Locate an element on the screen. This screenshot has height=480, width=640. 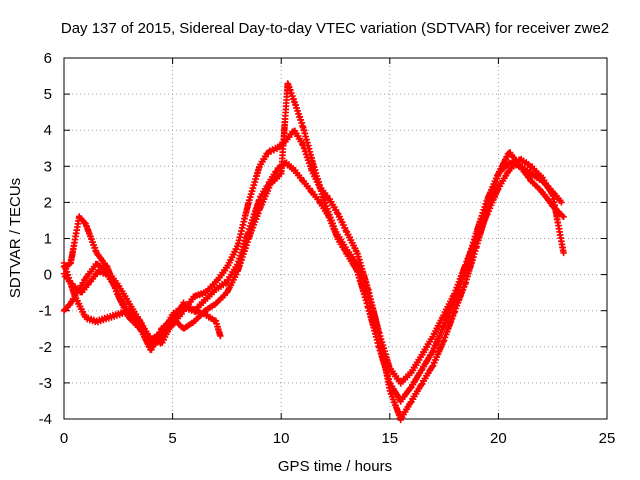
y-tick-label: -4 is located at coordinates (45, 419).